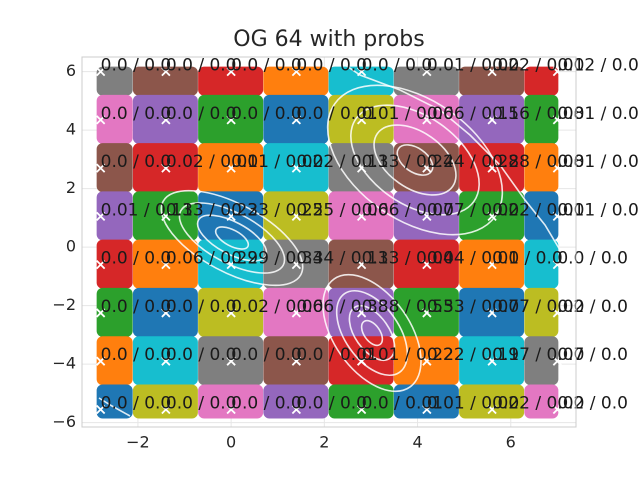 Image resolution: width=640 pixels, height=480 pixels. I want to click on point-label: 0.17 / 0.07, so click(538, 355).